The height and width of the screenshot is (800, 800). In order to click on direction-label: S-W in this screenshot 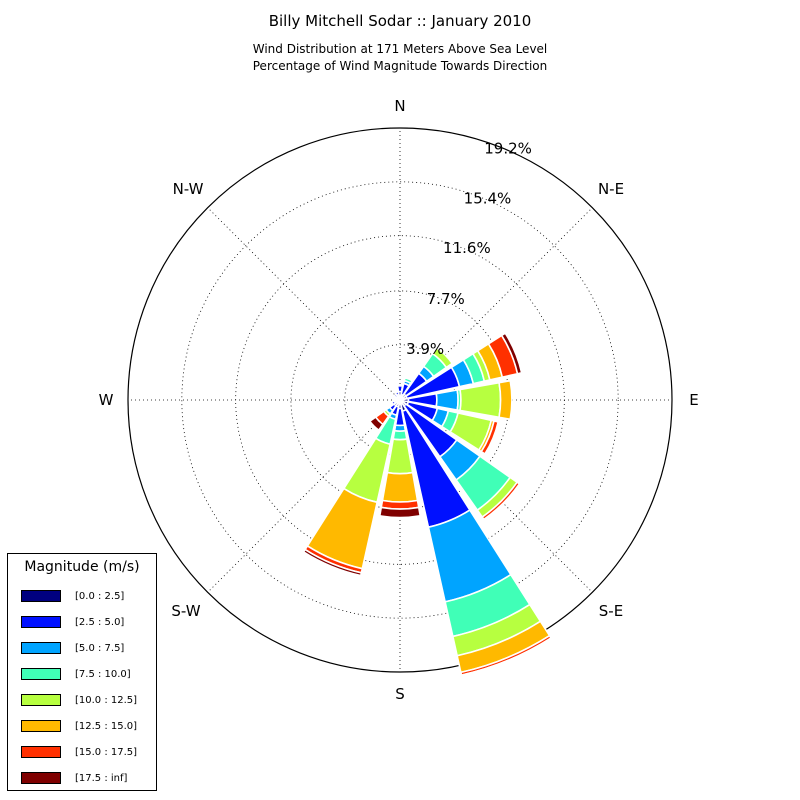, I will do `click(185, 611)`.